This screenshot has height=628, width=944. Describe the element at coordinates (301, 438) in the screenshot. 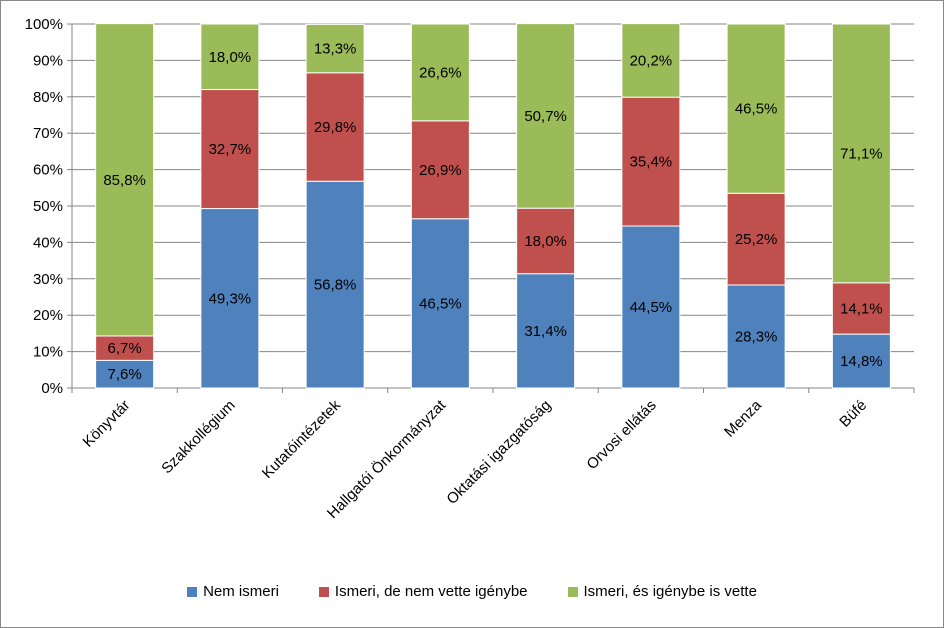

I see `category-label: Kutatóintézetek` at that location.